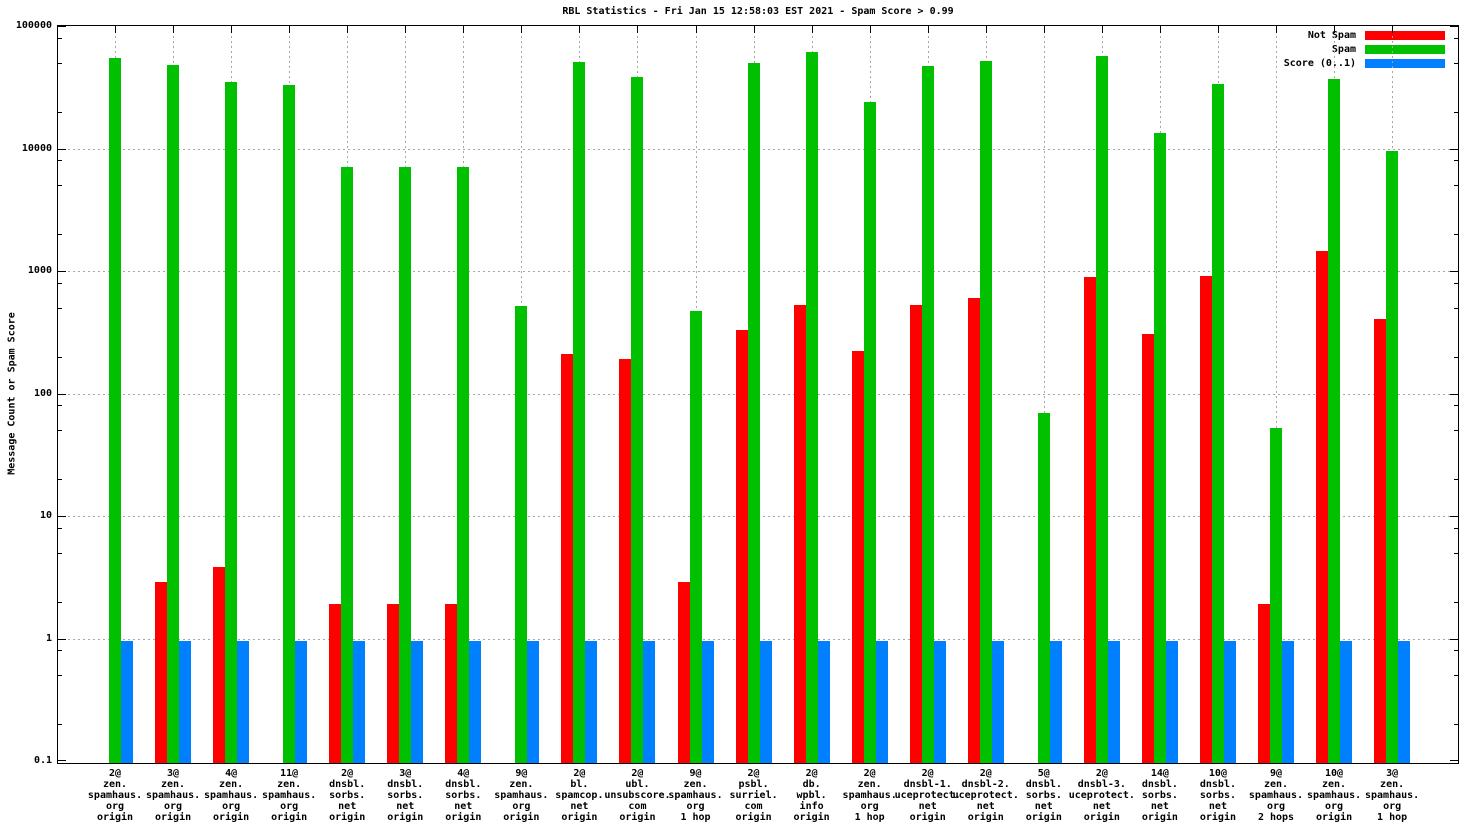 The height and width of the screenshot is (828, 1472). I want to click on x-category-label-line: 4@, so click(231, 773).